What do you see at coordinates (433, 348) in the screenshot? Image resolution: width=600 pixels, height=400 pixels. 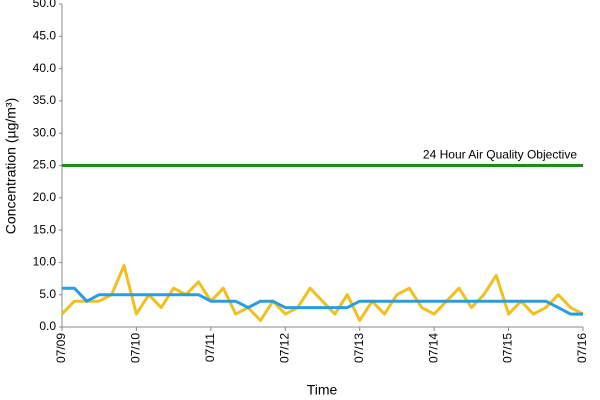 I see `x-tick-label: 07/14` at bounding box center [433, 348].